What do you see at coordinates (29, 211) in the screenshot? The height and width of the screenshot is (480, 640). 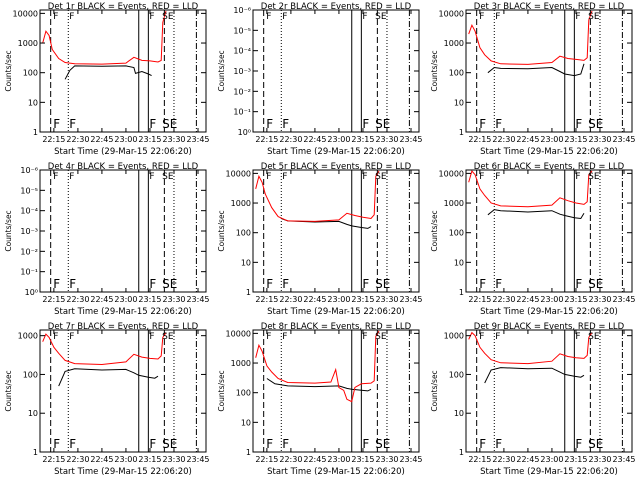 I see `y-tick-label: 10⁻⁴` at bounding box center [29, 211].